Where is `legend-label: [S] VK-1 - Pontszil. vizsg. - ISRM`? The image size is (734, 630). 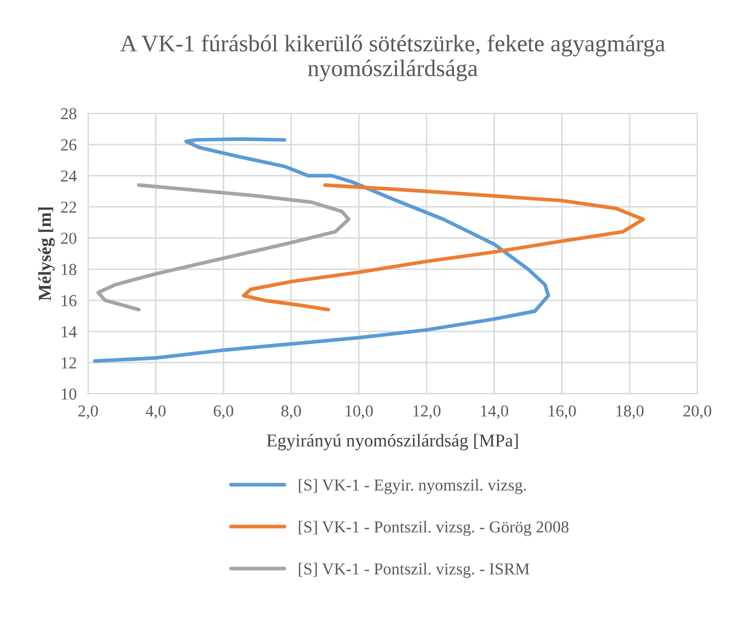
legend-label: [S] VK-1 - Pontszil. vizsg. - ISRM is located at coordinates (414, 570).